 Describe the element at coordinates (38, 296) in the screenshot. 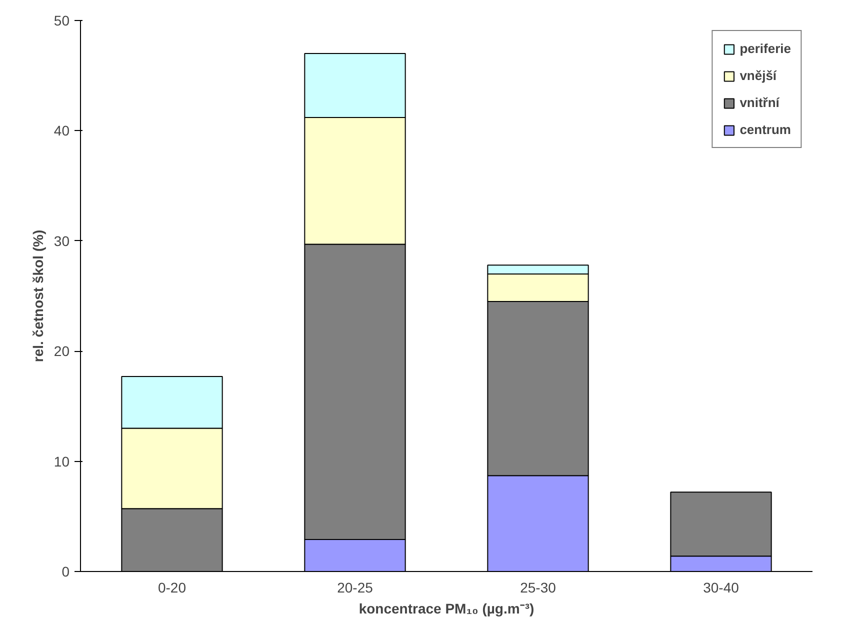

I see `y-axis-title: rel. četnost škol (%)` at that location.